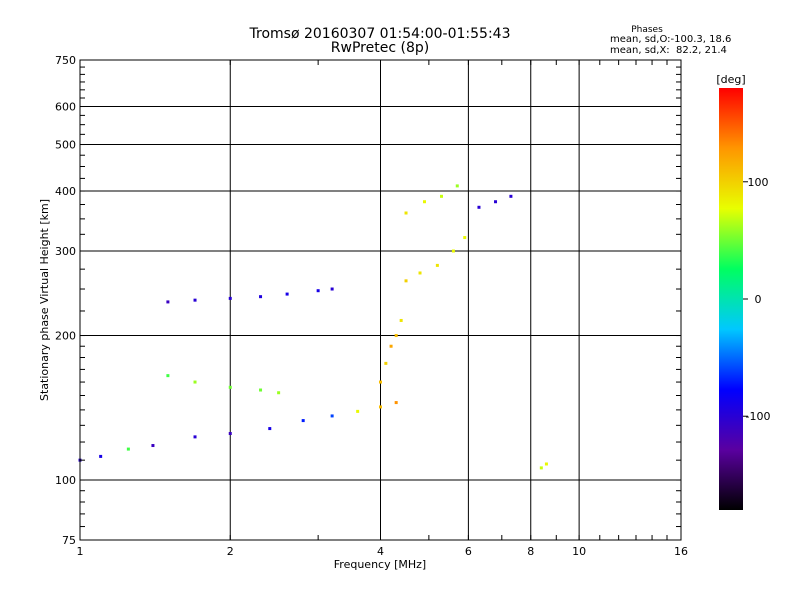 The height and width of the screenshot is (600, 800). I want to click on y-tick-label: 750, so click(65, 60).